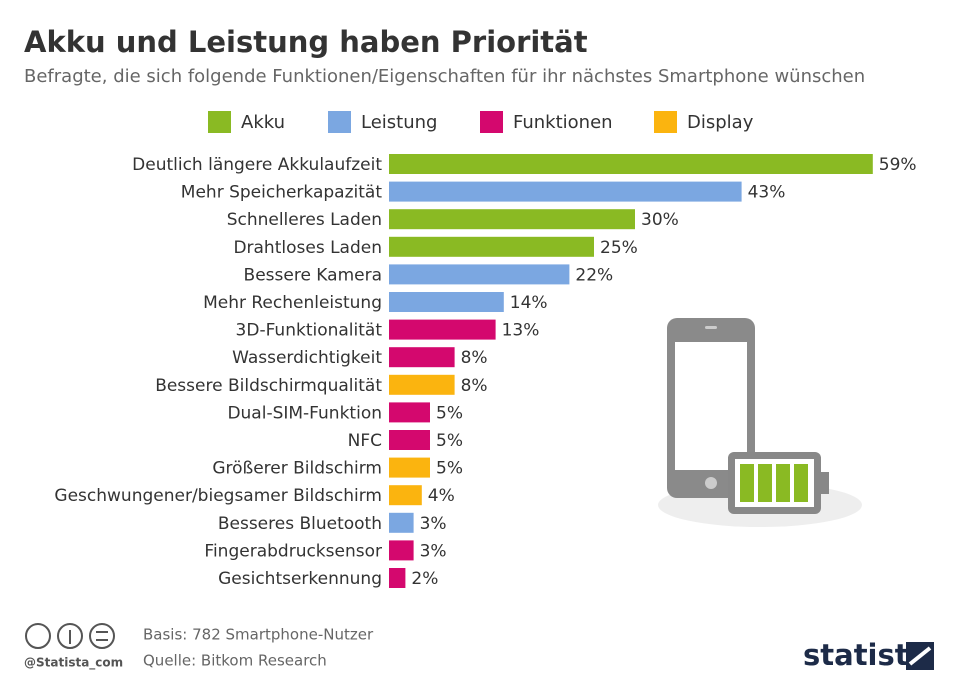  I want to click on value-label: 30%, so click(660, 220).